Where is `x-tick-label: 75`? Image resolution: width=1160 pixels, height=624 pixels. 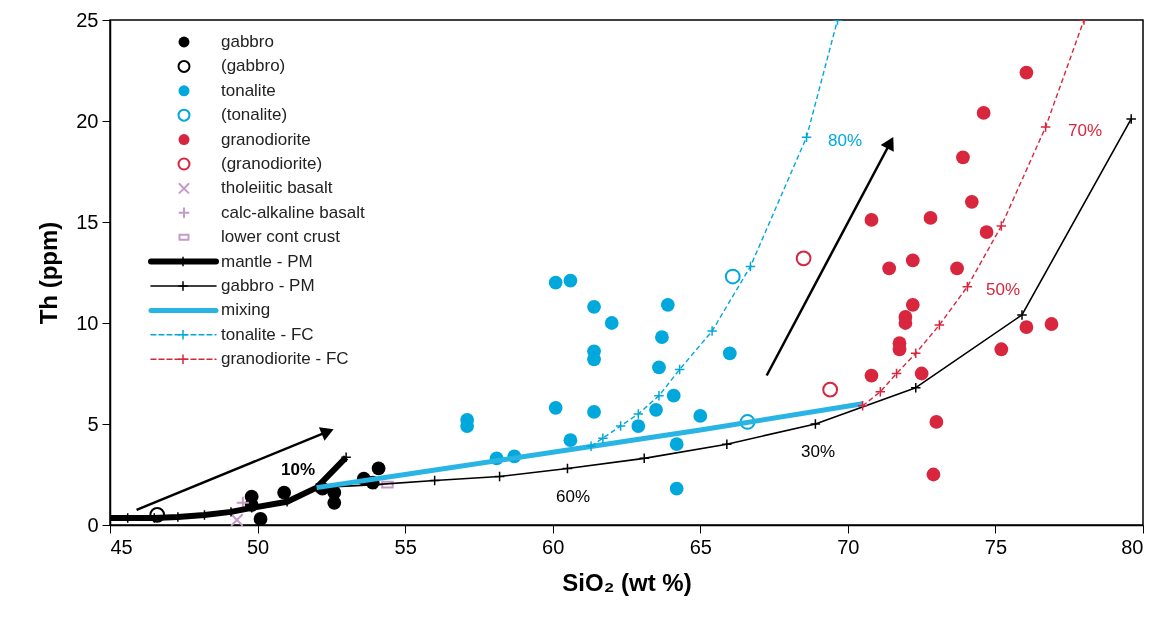 x-tick-label: 75 is located at coordinates (996, 546).